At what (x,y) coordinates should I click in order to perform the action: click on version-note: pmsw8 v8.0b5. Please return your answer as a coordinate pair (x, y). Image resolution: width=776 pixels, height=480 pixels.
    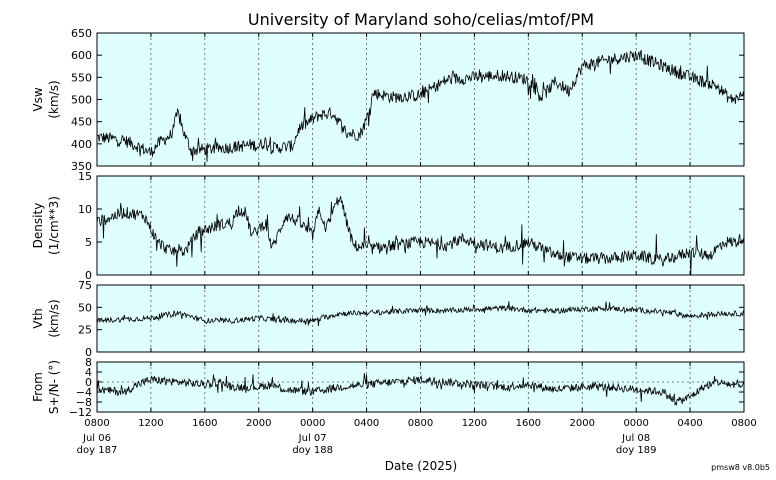
    Looking at the image, I should click on (740, 467).